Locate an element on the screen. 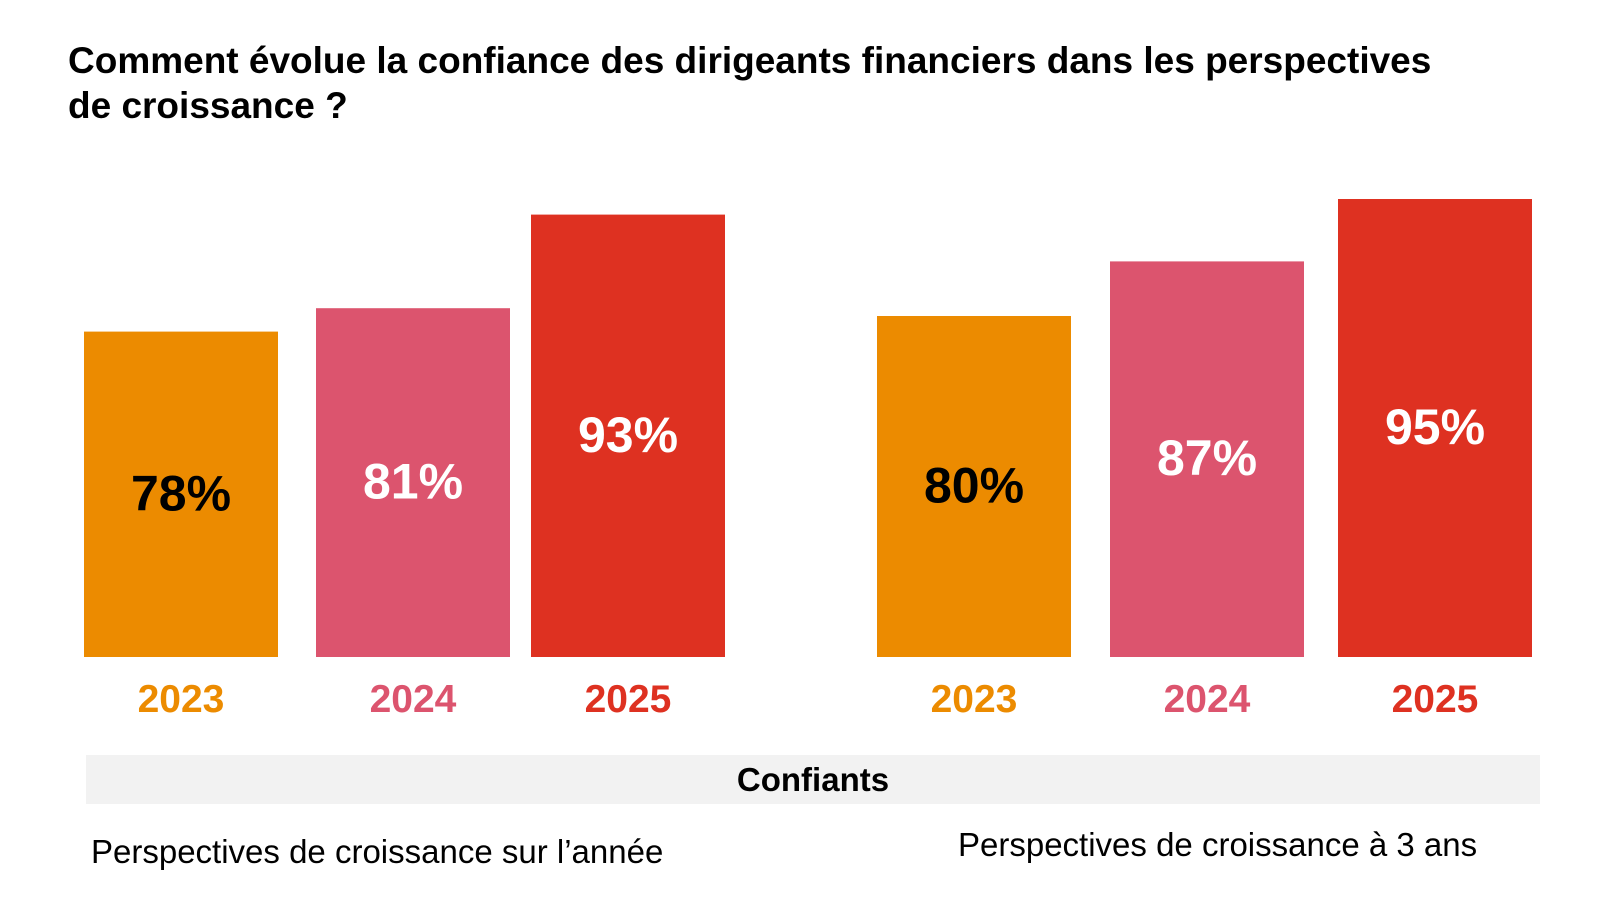 Image resolution: width=1600 pixels, height=900 pixels. value-label-g2-2025: 95% is located at coordinates (1435, 427).